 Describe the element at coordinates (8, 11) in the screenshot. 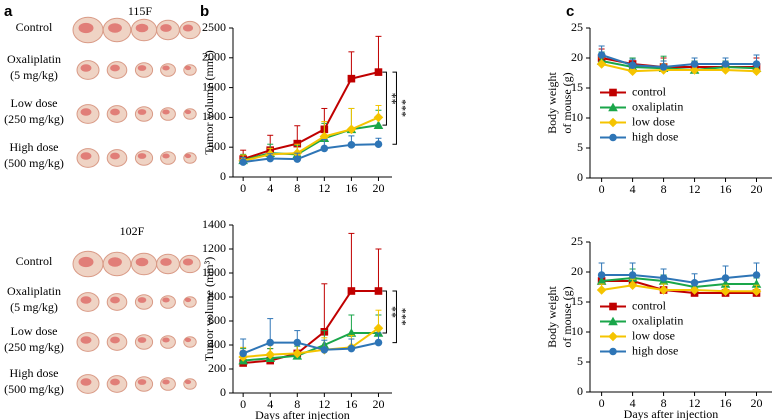

I see `panel-label: a` at that location.